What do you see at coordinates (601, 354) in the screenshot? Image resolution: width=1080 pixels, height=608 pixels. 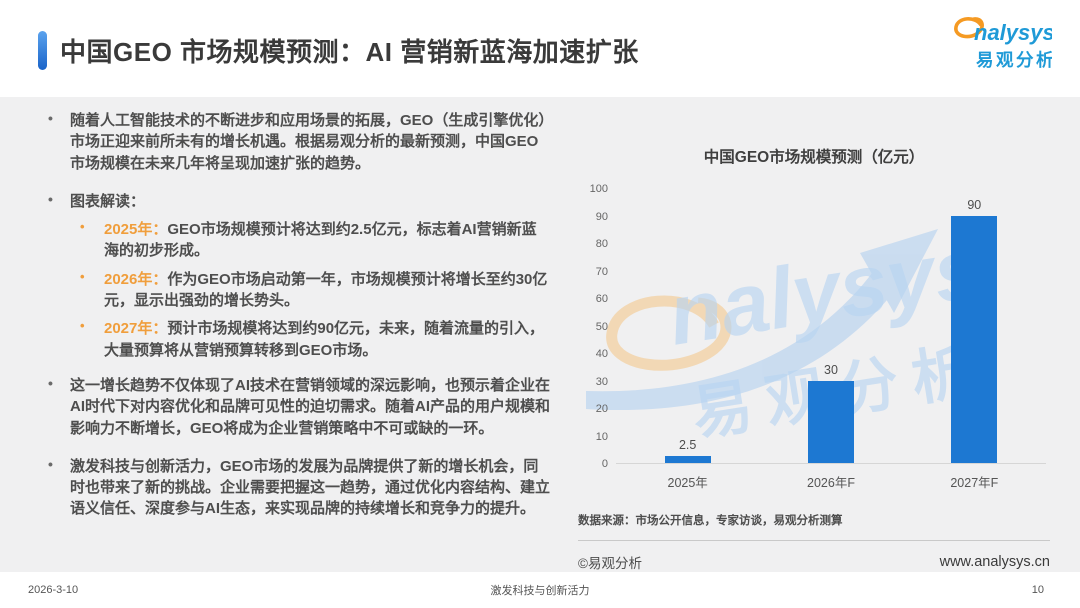 I see `y-tick-label: 40` at bounding box center [601, 354].